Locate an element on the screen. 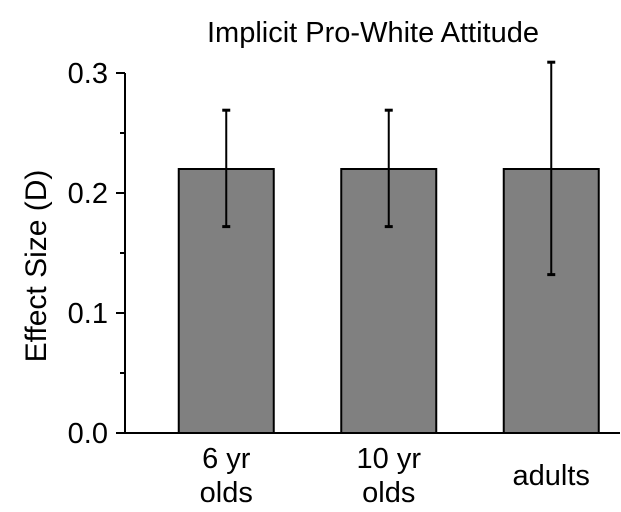  y-axis-label: Effect Size (D) is located at coordinates (36, 266).